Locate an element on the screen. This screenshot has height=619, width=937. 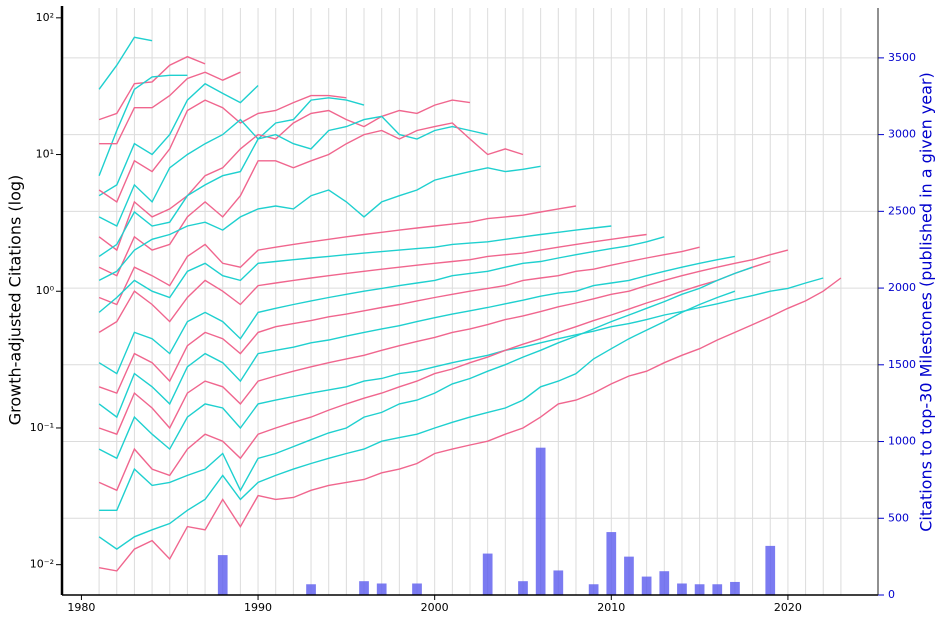
y2-tick-label: 500 is located at coordinates (898, 517).